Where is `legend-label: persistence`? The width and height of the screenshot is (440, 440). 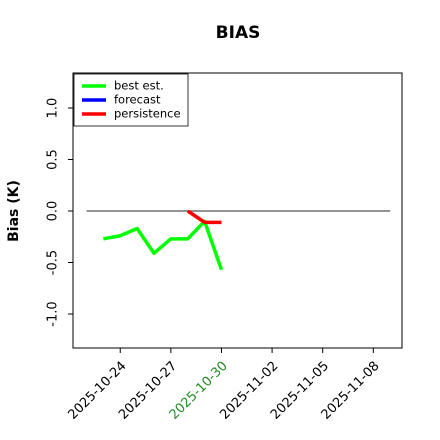
legend-label: persistence is located at coordinates (147, 114).